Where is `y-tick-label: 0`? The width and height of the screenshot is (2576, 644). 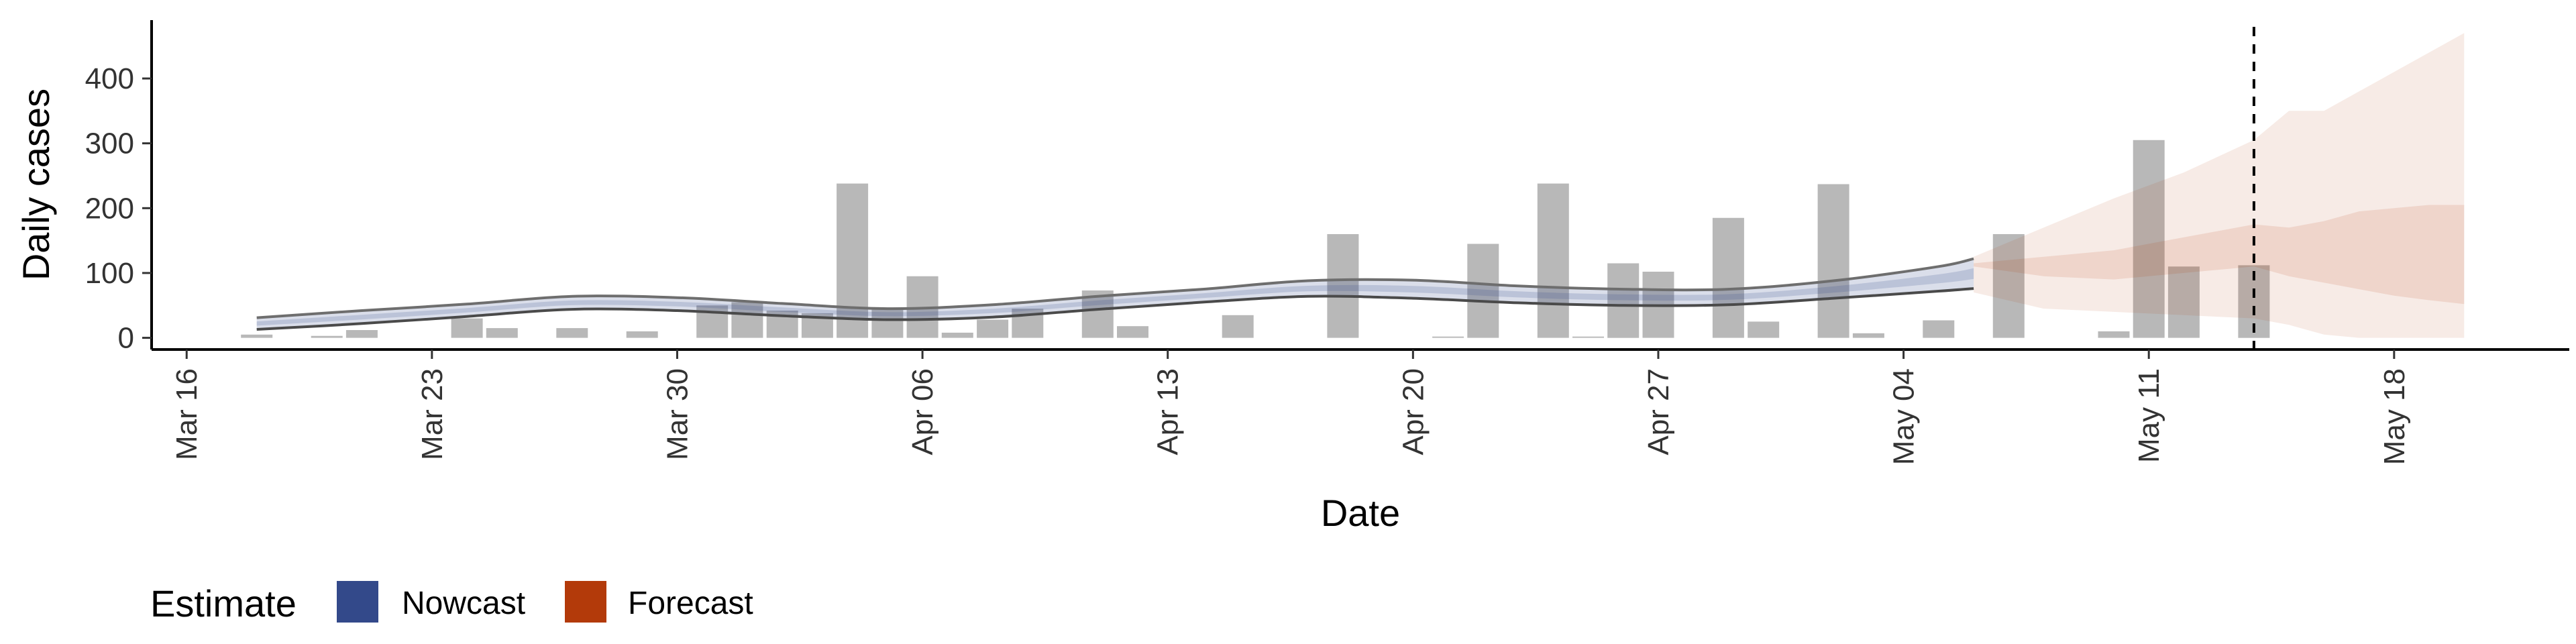 y-tick-label: 0 is located at coordinates (126, 338).